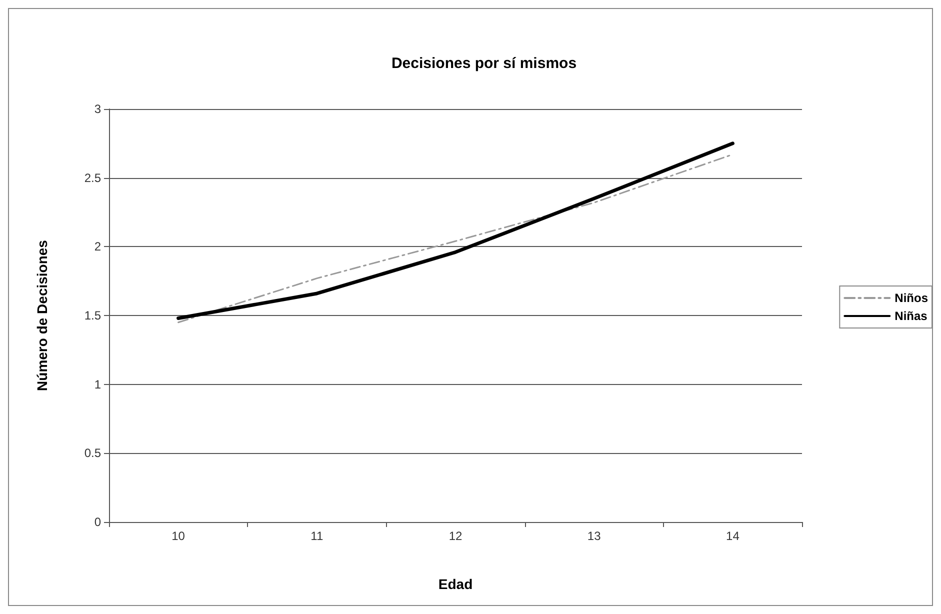 This screenshot has height=614, width=941. I want to click on x-tick-label: 12, so click(455, 536).